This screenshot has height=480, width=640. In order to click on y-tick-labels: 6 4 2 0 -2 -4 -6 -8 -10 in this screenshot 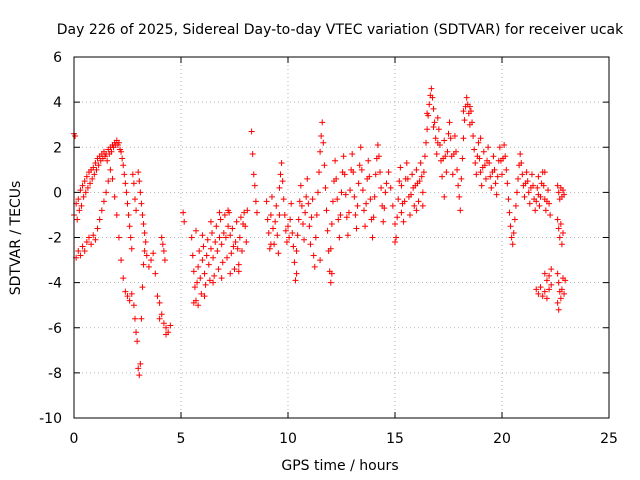, I will do `click(50, 238)`.